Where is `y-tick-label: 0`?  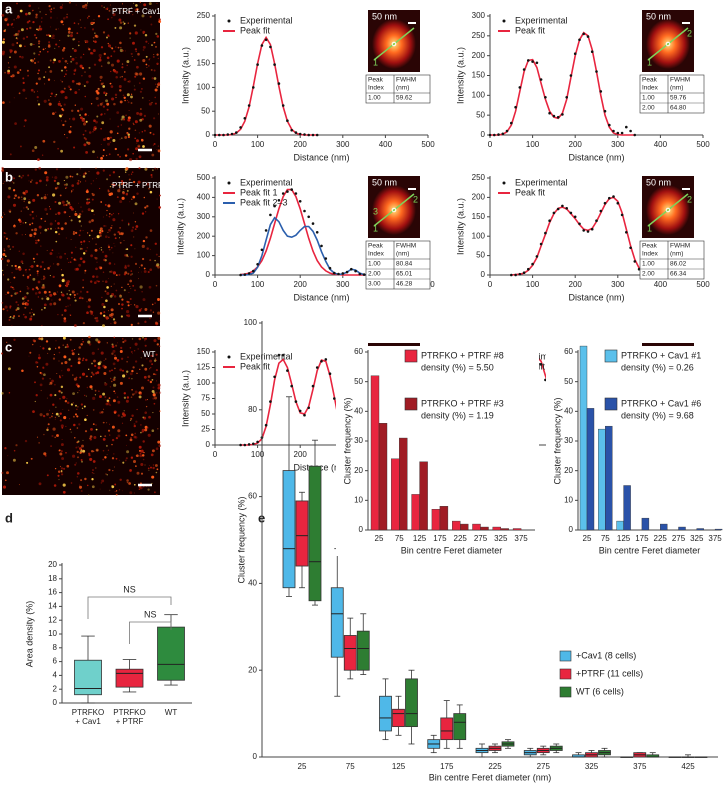
y-tick-label: 0 is located at coordinates (55, 702).